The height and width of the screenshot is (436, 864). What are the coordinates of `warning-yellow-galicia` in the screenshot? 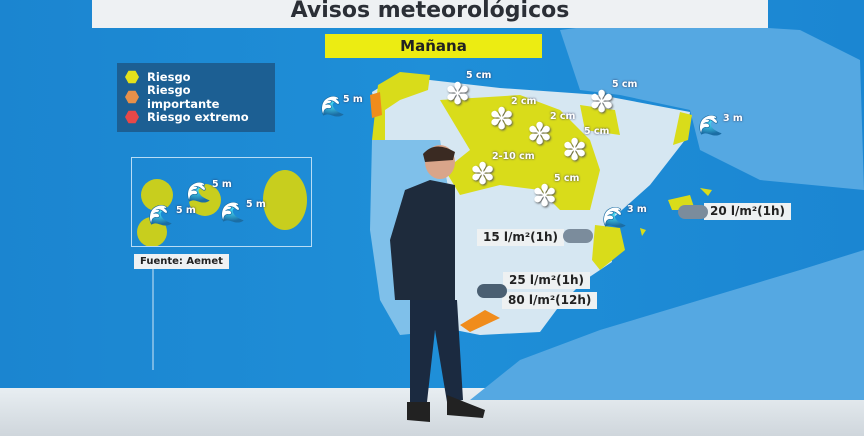 It's located at (401, 106).